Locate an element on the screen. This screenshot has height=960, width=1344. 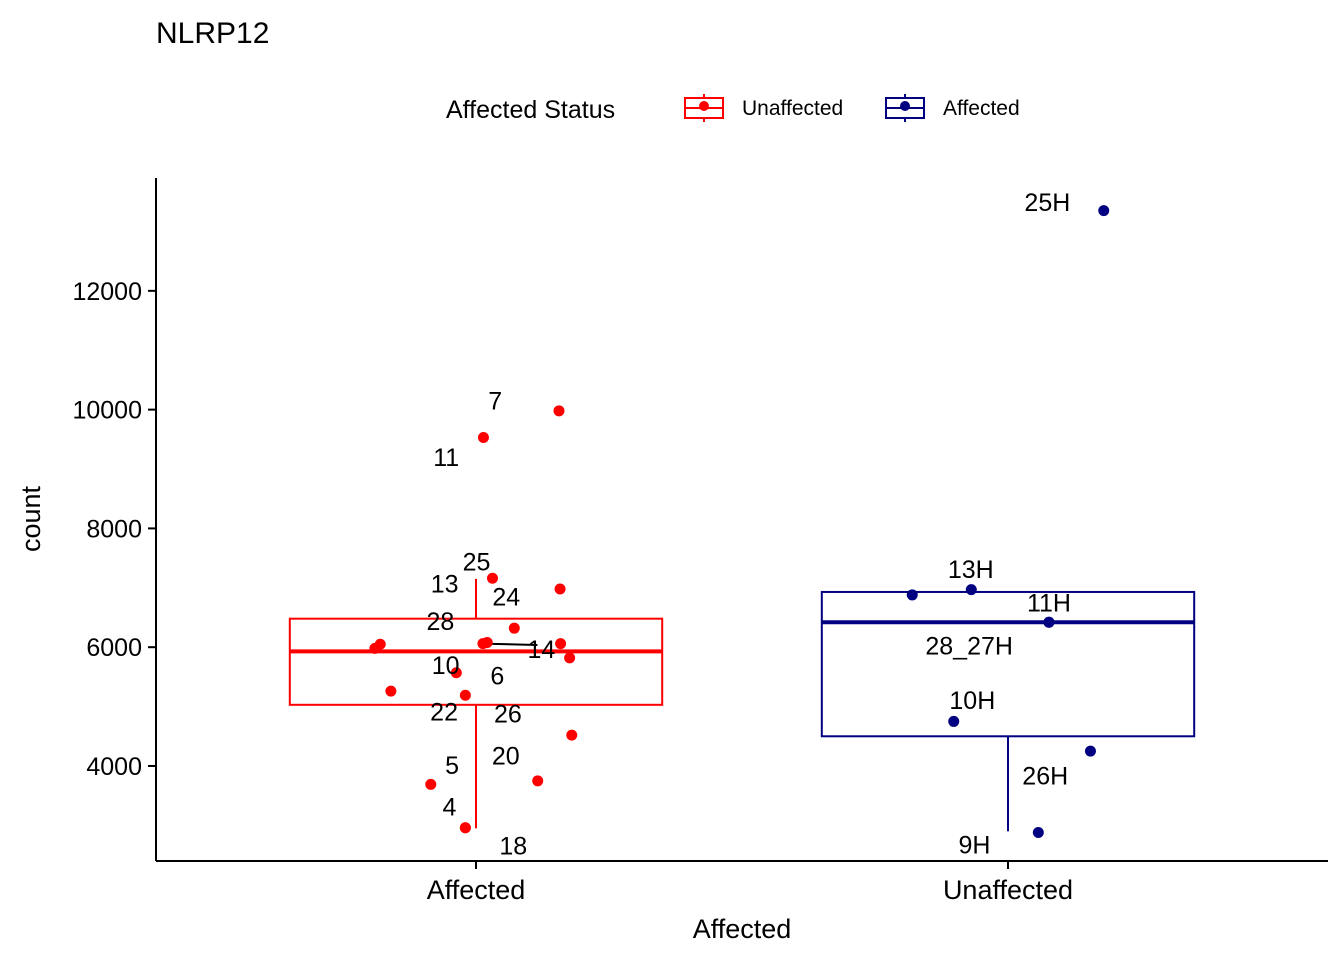
x-tick-label: Unaffected is located at coordinates (1008, 890).